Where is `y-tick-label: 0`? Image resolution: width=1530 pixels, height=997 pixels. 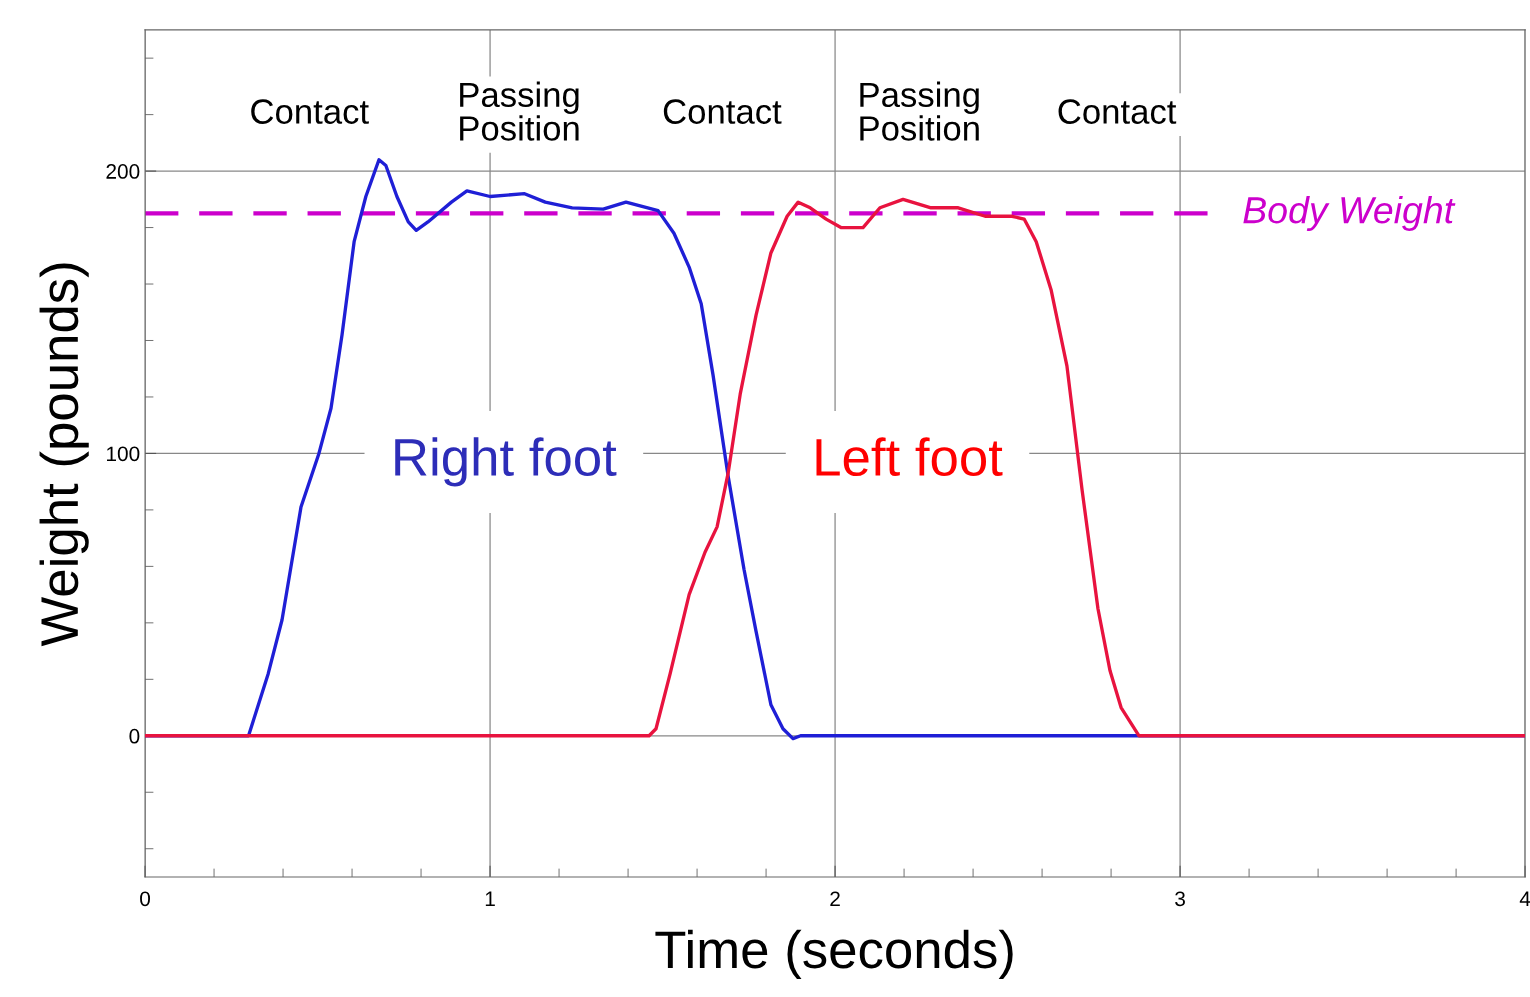
y-tick-label: 0 is located at coordinates (134, 736).